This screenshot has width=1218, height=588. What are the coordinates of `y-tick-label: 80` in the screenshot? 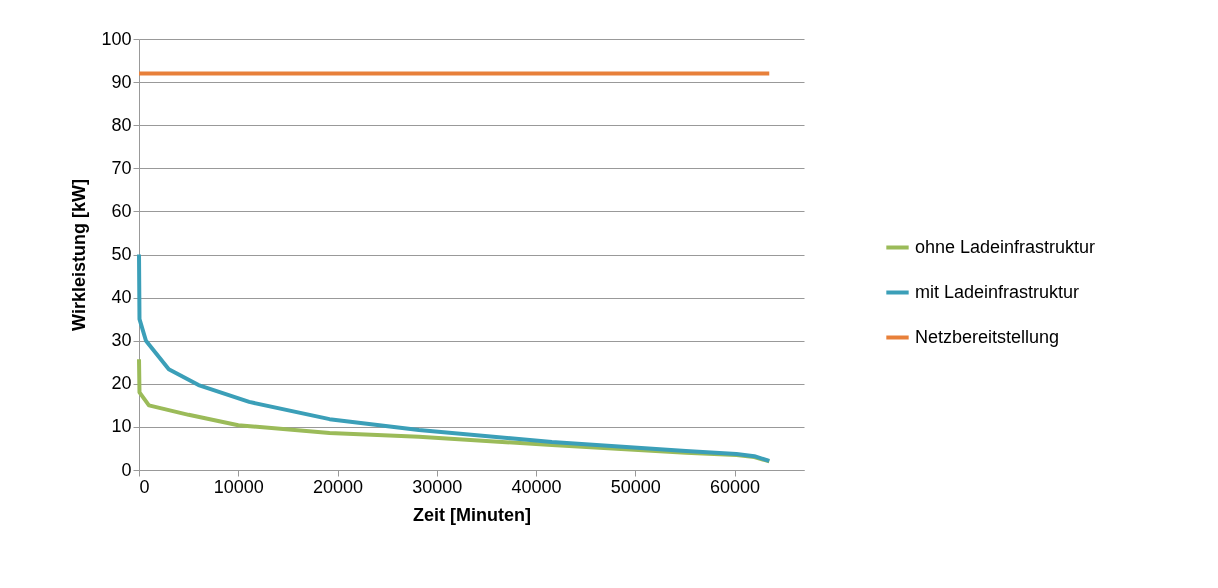 It's located at (121, 124).